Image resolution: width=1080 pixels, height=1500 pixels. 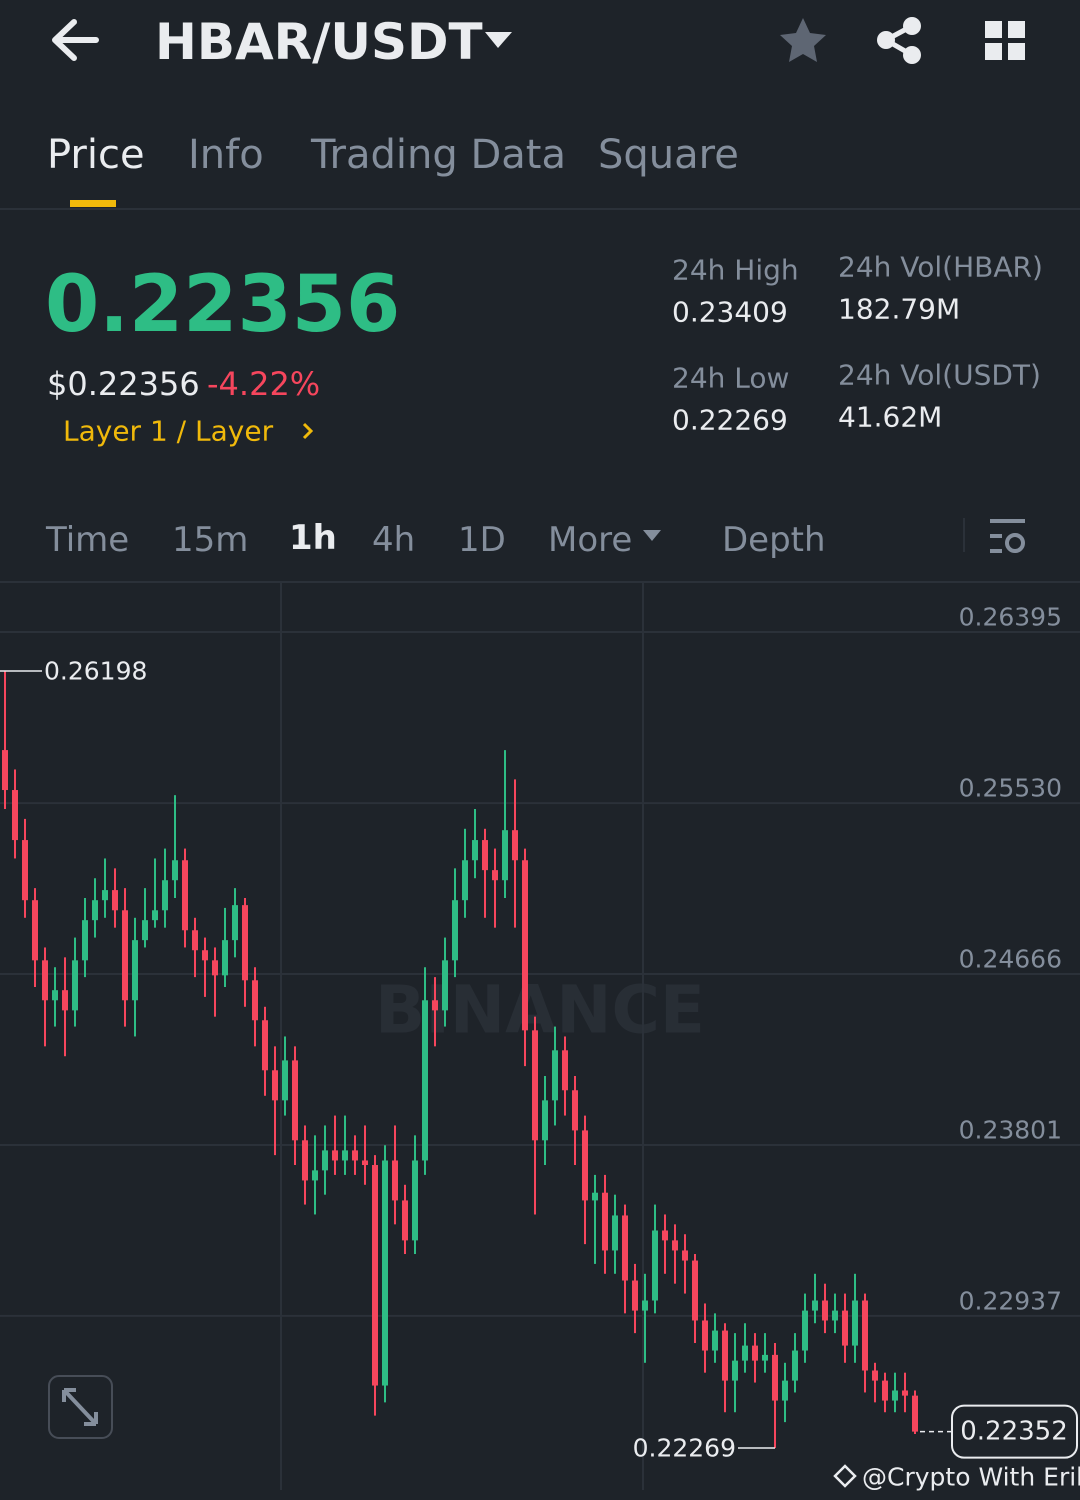 I want to click on tab: Square, so click(x=668, y=155).